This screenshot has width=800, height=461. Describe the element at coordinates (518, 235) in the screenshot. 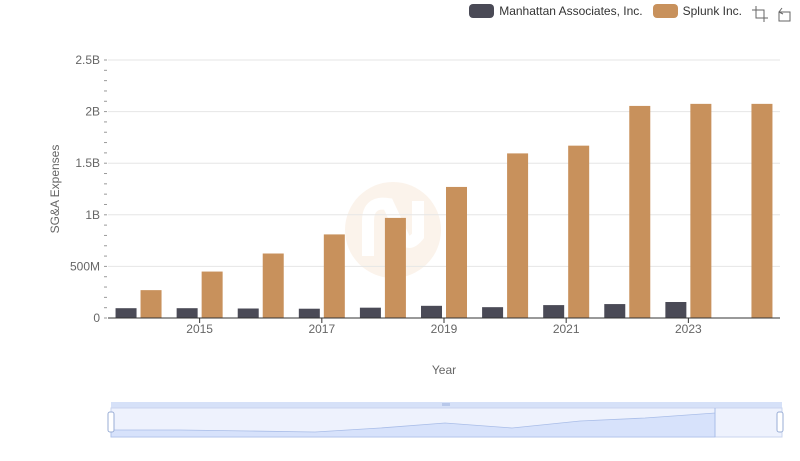

I see `bar-splunk-2020` at that location.